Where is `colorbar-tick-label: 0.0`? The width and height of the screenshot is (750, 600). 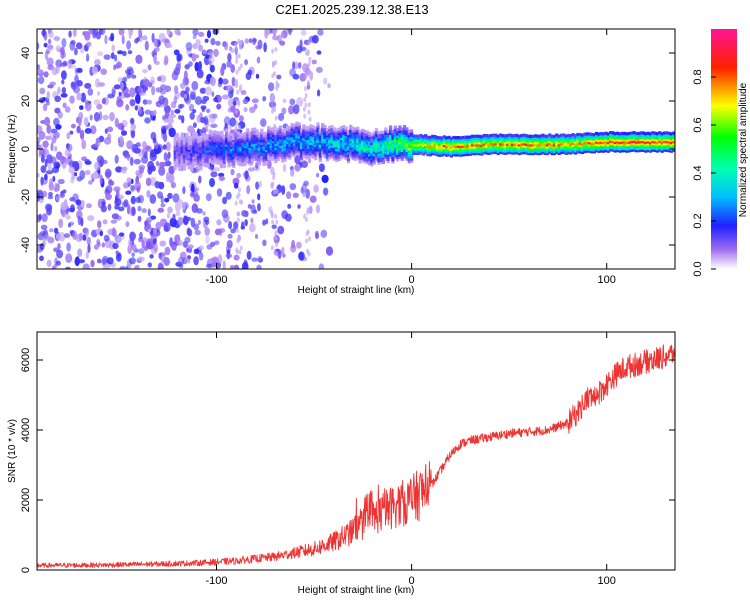 colorbar-tick-label: 0.0 is located at coordinates (698, 268).